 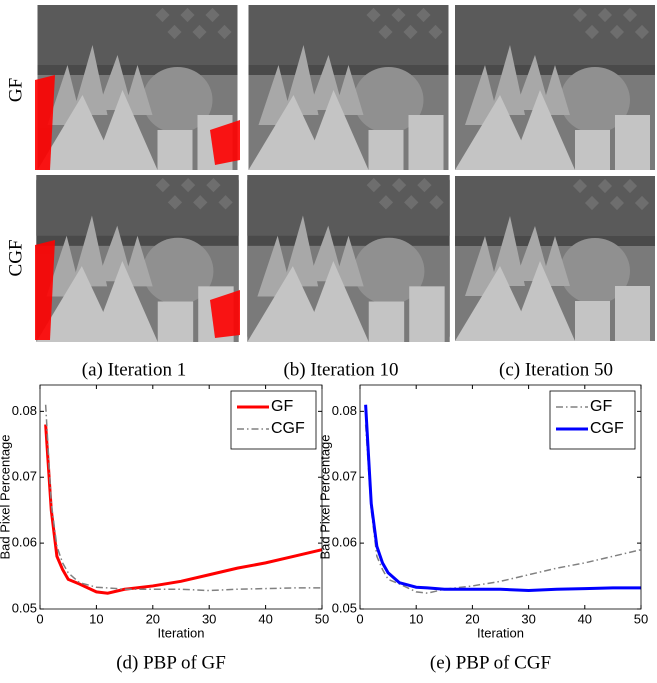 What do you see at coordinates (15, 90) in the screenshot?
I see `row-label: GF` at bounding box center [15, 90].